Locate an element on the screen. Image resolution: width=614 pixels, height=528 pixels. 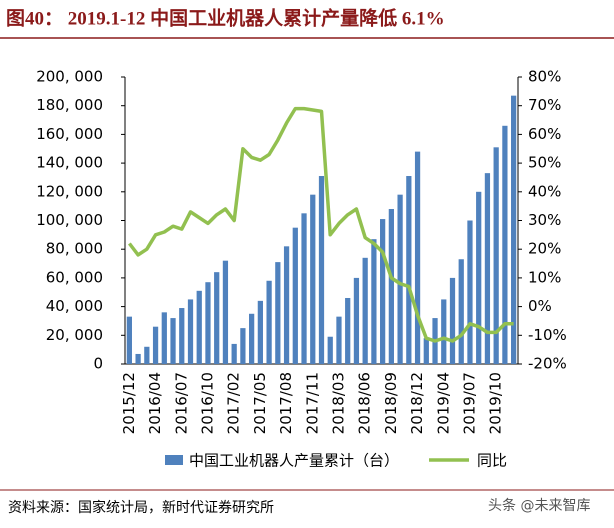
y2-tick-label: 30% is located at coordinates (544, 220).